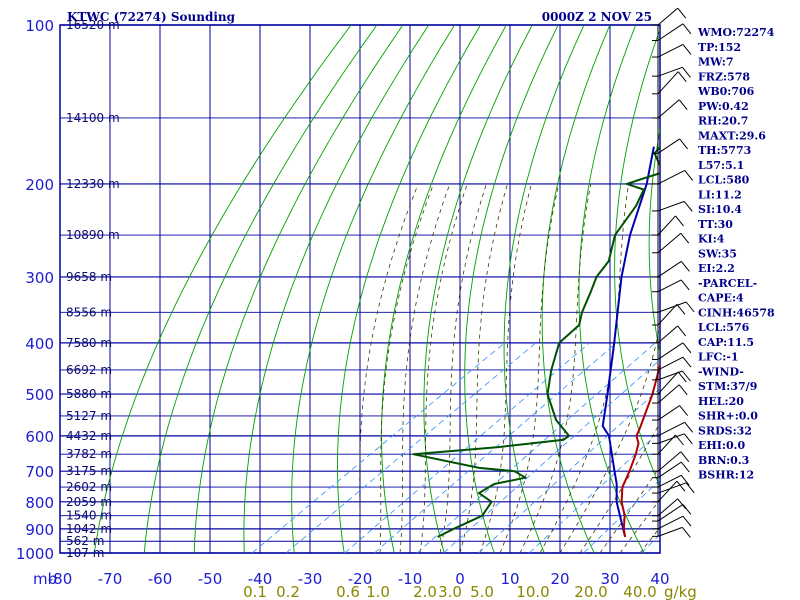 Image resolution: width=800 pixels, height=600 pixels. I want to click on temperature-tick-label: -40, so click(260, 579).